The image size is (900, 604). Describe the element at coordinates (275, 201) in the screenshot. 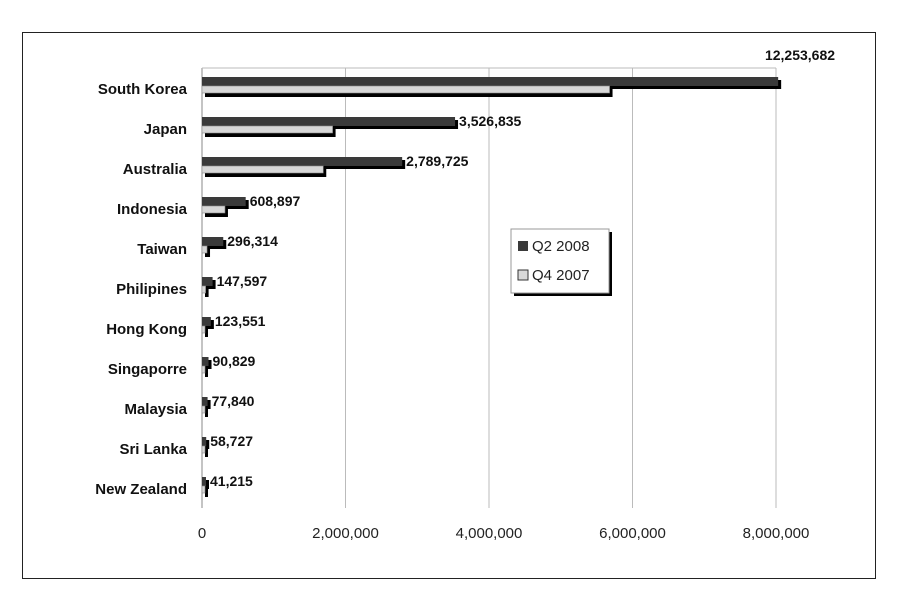

I see `data-label: 608,897` at that location.